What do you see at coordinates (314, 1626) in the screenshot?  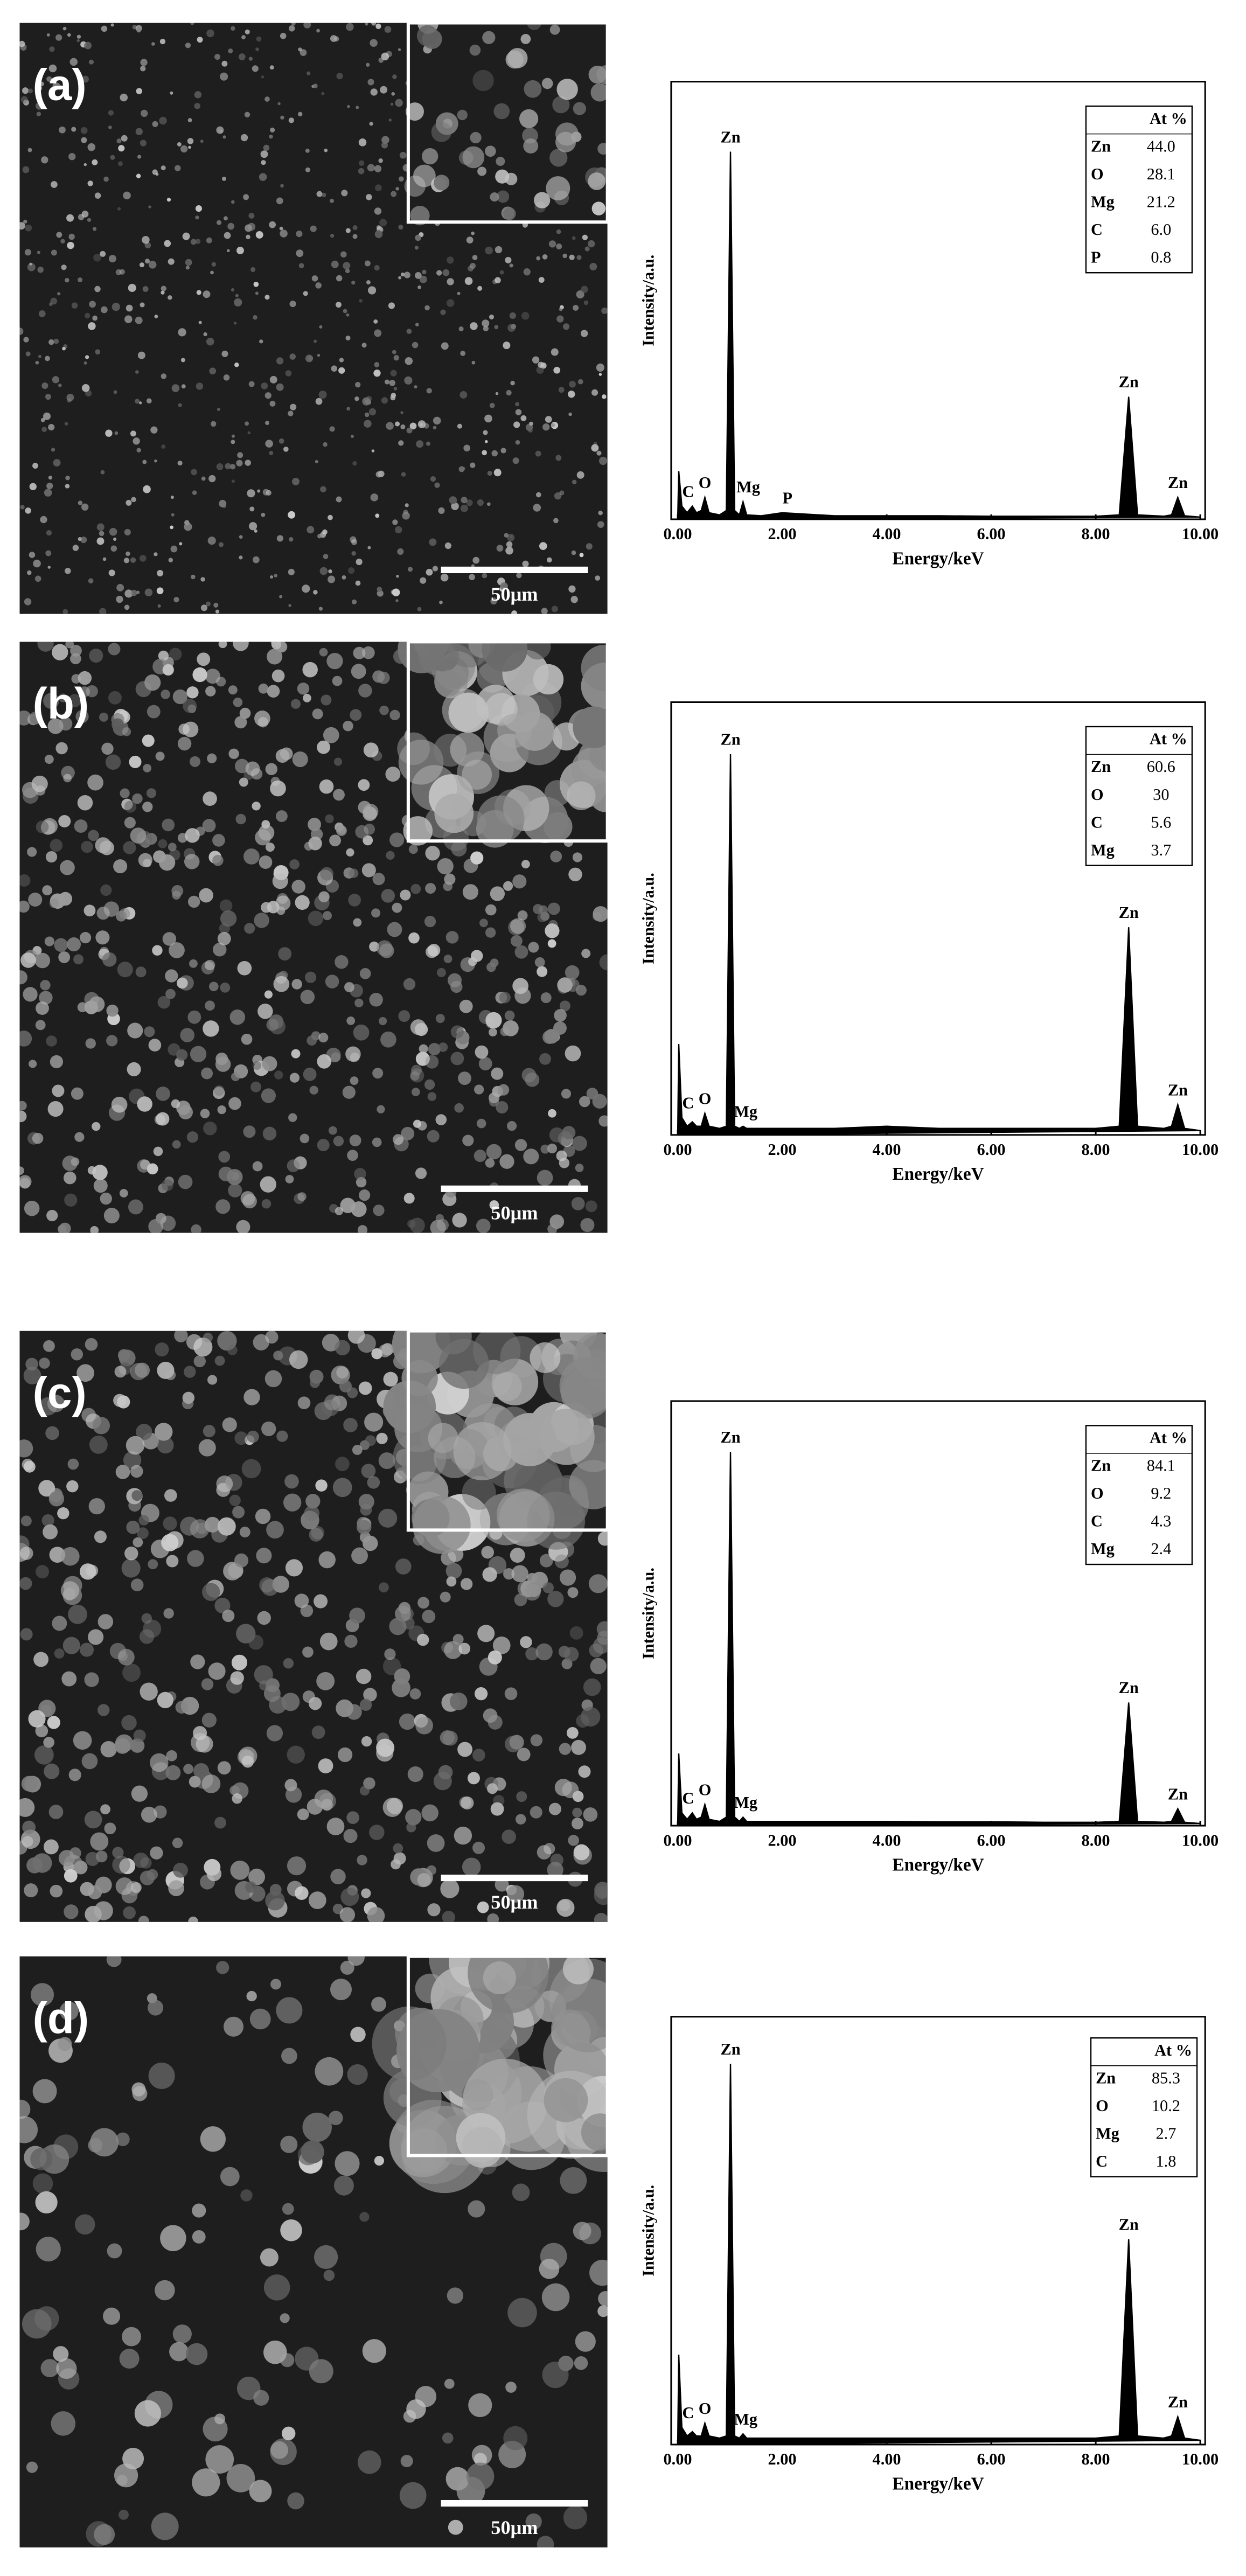 I see `sem-image` at bounding box center [314, 1626].